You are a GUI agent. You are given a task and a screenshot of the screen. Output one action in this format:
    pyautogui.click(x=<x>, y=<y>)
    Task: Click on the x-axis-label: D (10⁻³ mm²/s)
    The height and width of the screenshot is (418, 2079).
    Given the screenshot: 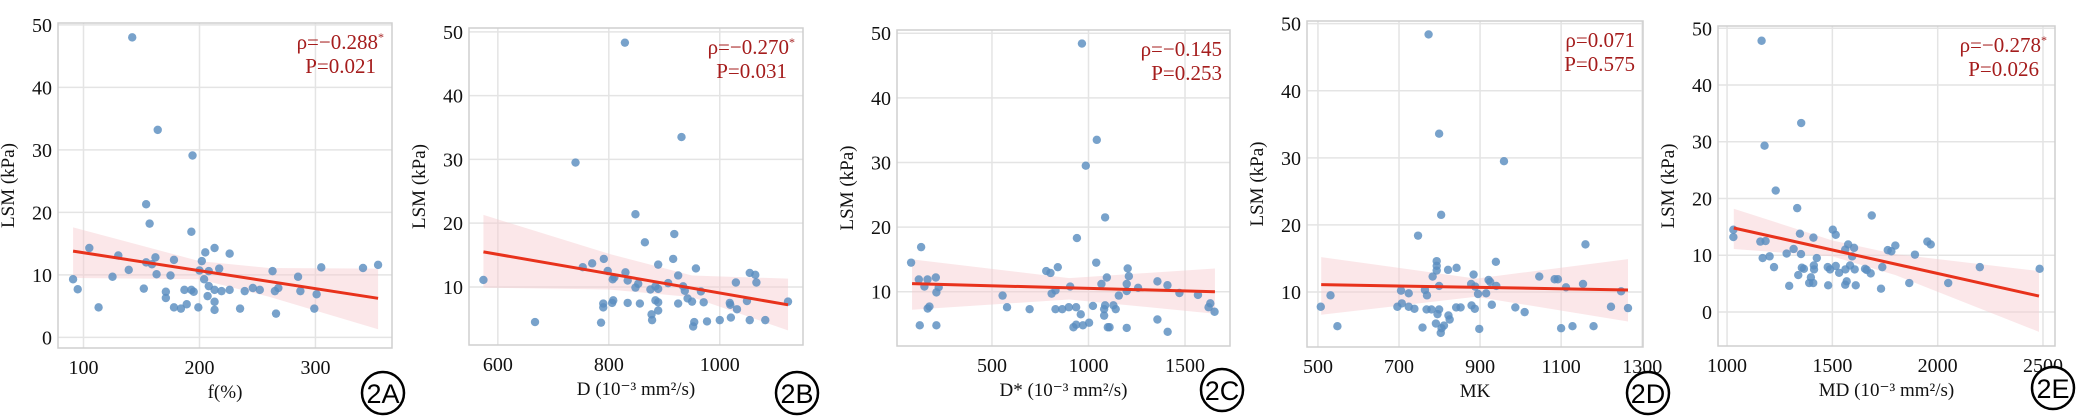 What is the action you would take?
    pyautogui.click(x=636, y=389)
    